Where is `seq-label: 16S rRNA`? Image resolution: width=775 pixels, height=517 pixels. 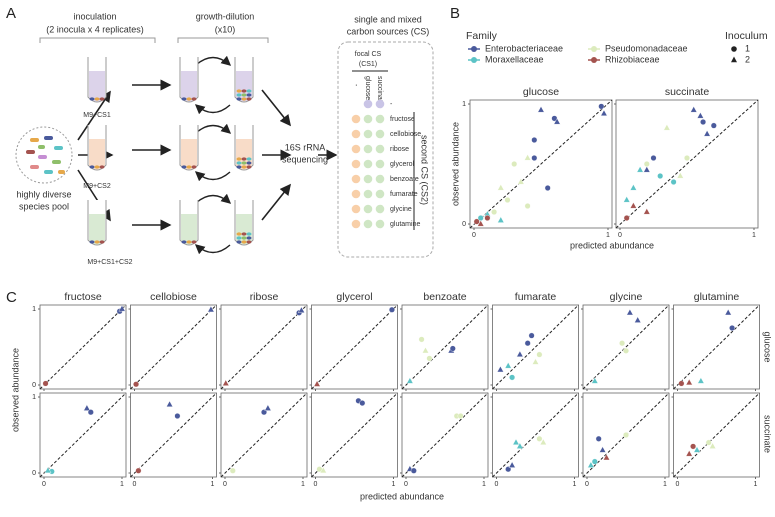
seq-label: 16S rRNA is located at coordinates (305, 147).